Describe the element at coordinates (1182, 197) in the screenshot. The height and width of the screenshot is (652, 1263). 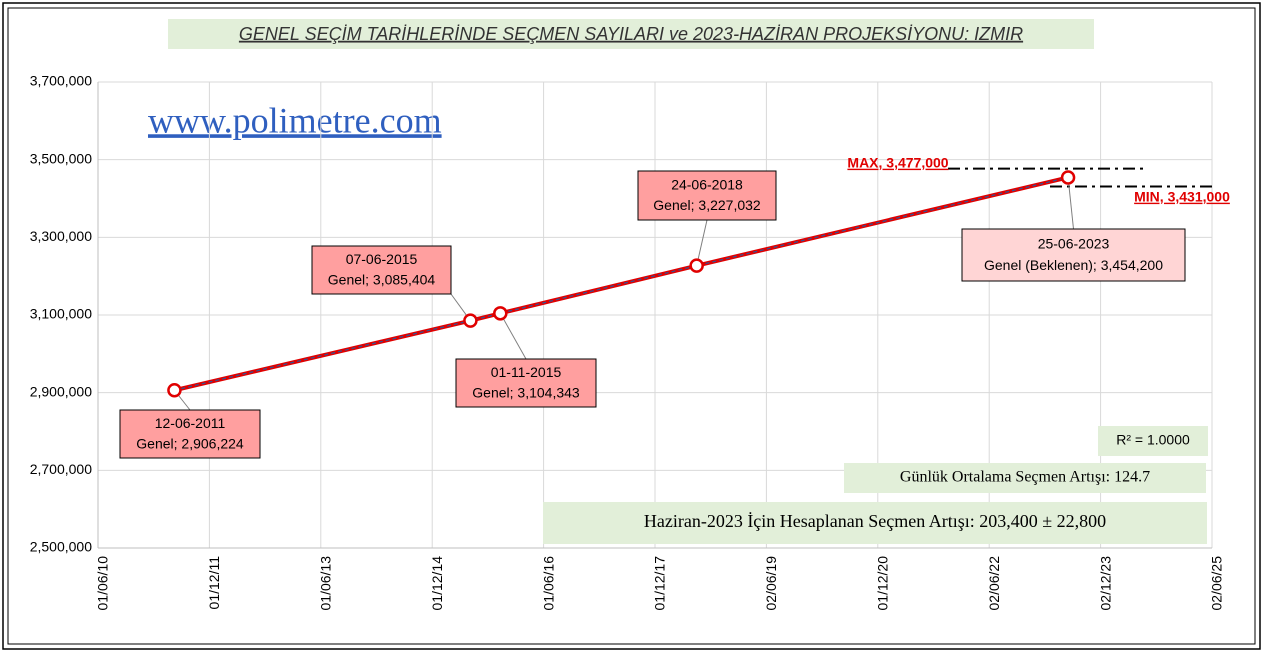
I see `bound-label: MIN, 3,431,000` at that location.